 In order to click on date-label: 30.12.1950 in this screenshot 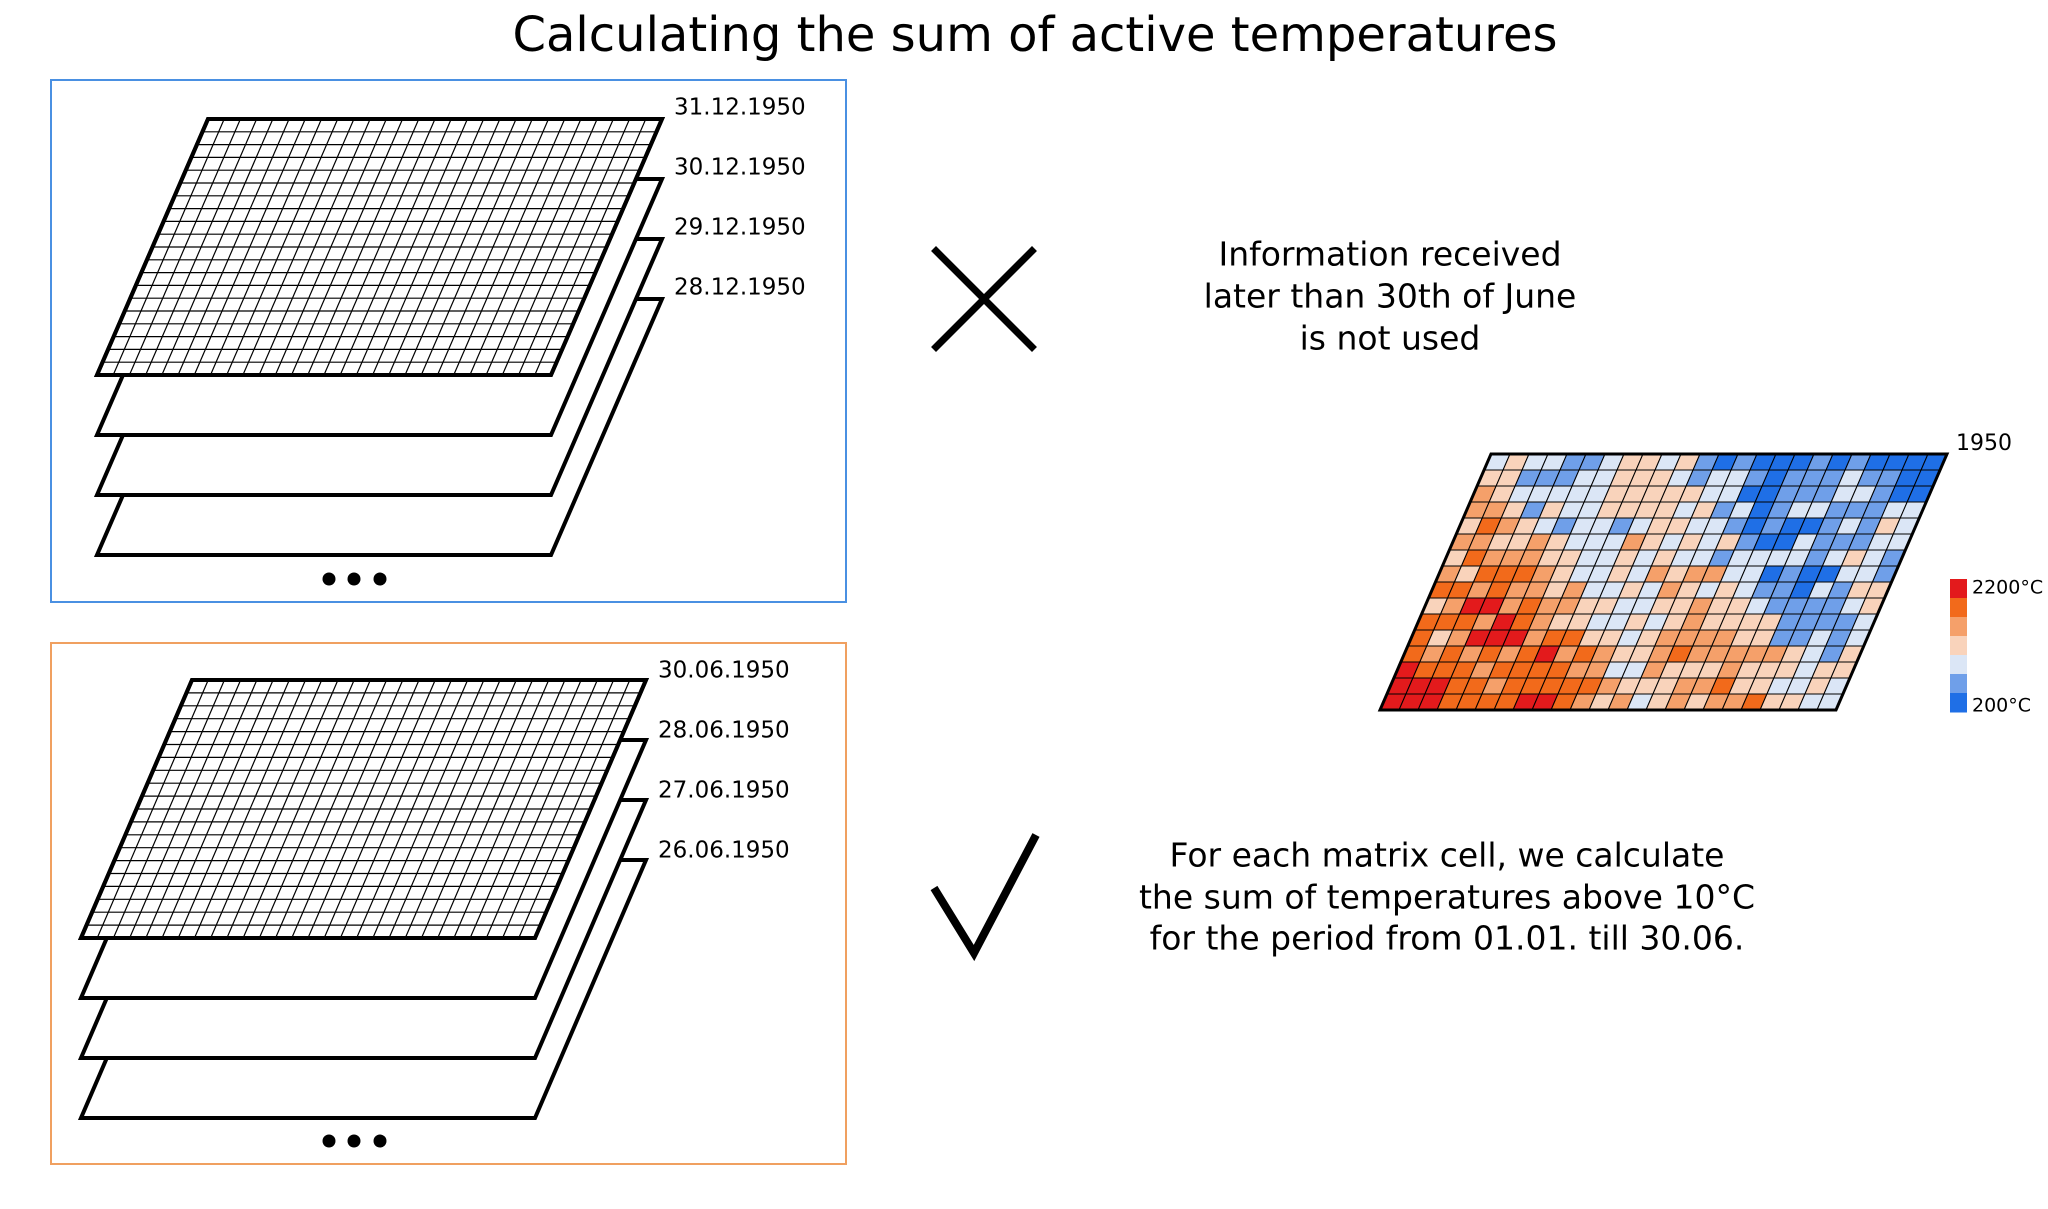, I will do `click(740, 168)`.